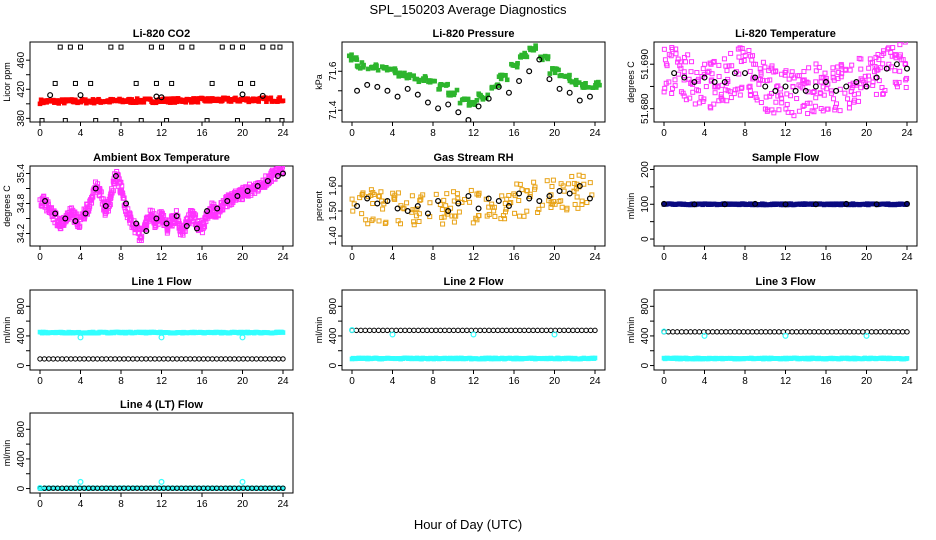 The height and width of the screenshot is (540, 936). Describe the element at coordinates (595, 358) in the screenshot. I see `band-point` at that location.